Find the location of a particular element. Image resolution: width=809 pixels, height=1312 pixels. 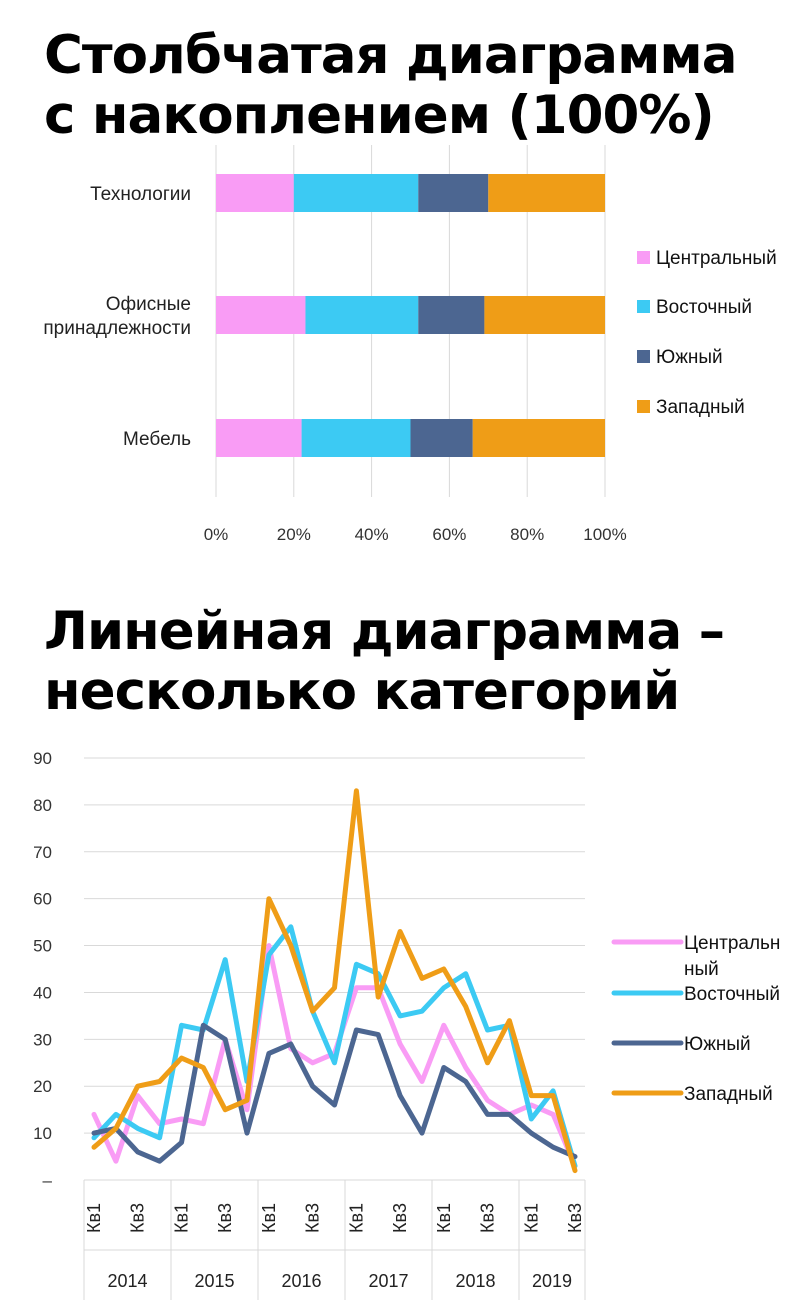

bar-legend-label: Восточный is located at coordinates (704, 307).